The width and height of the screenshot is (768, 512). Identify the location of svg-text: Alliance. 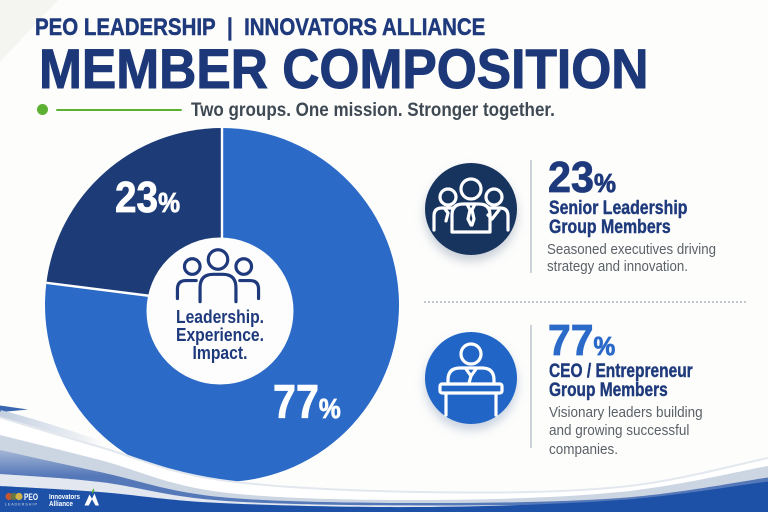
(61, 503).